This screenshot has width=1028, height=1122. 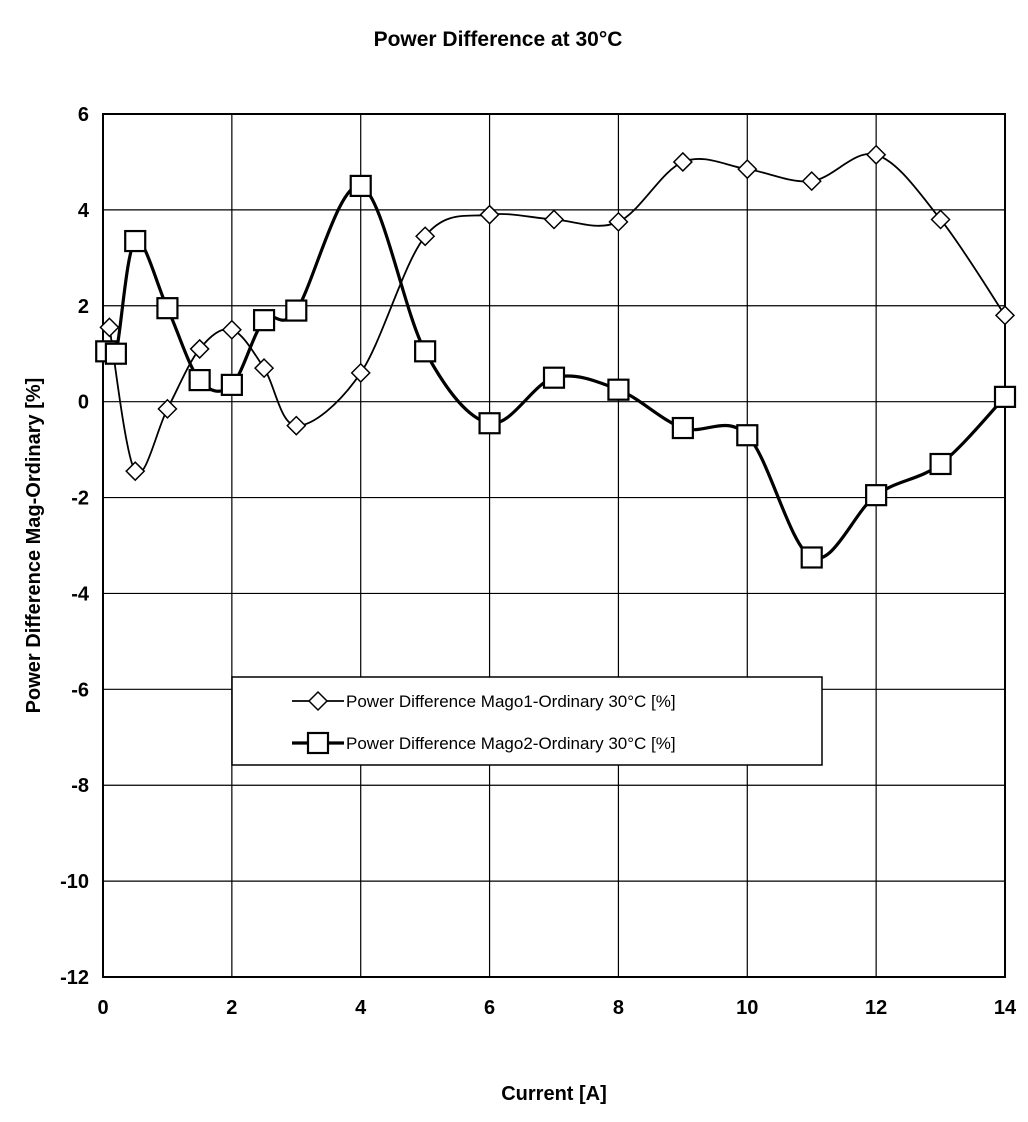 What do you see at coordinates (498, 39) in the screenshot?
I see `chart-title: Power Difference at 30°C` at bounding box center [498, 39].